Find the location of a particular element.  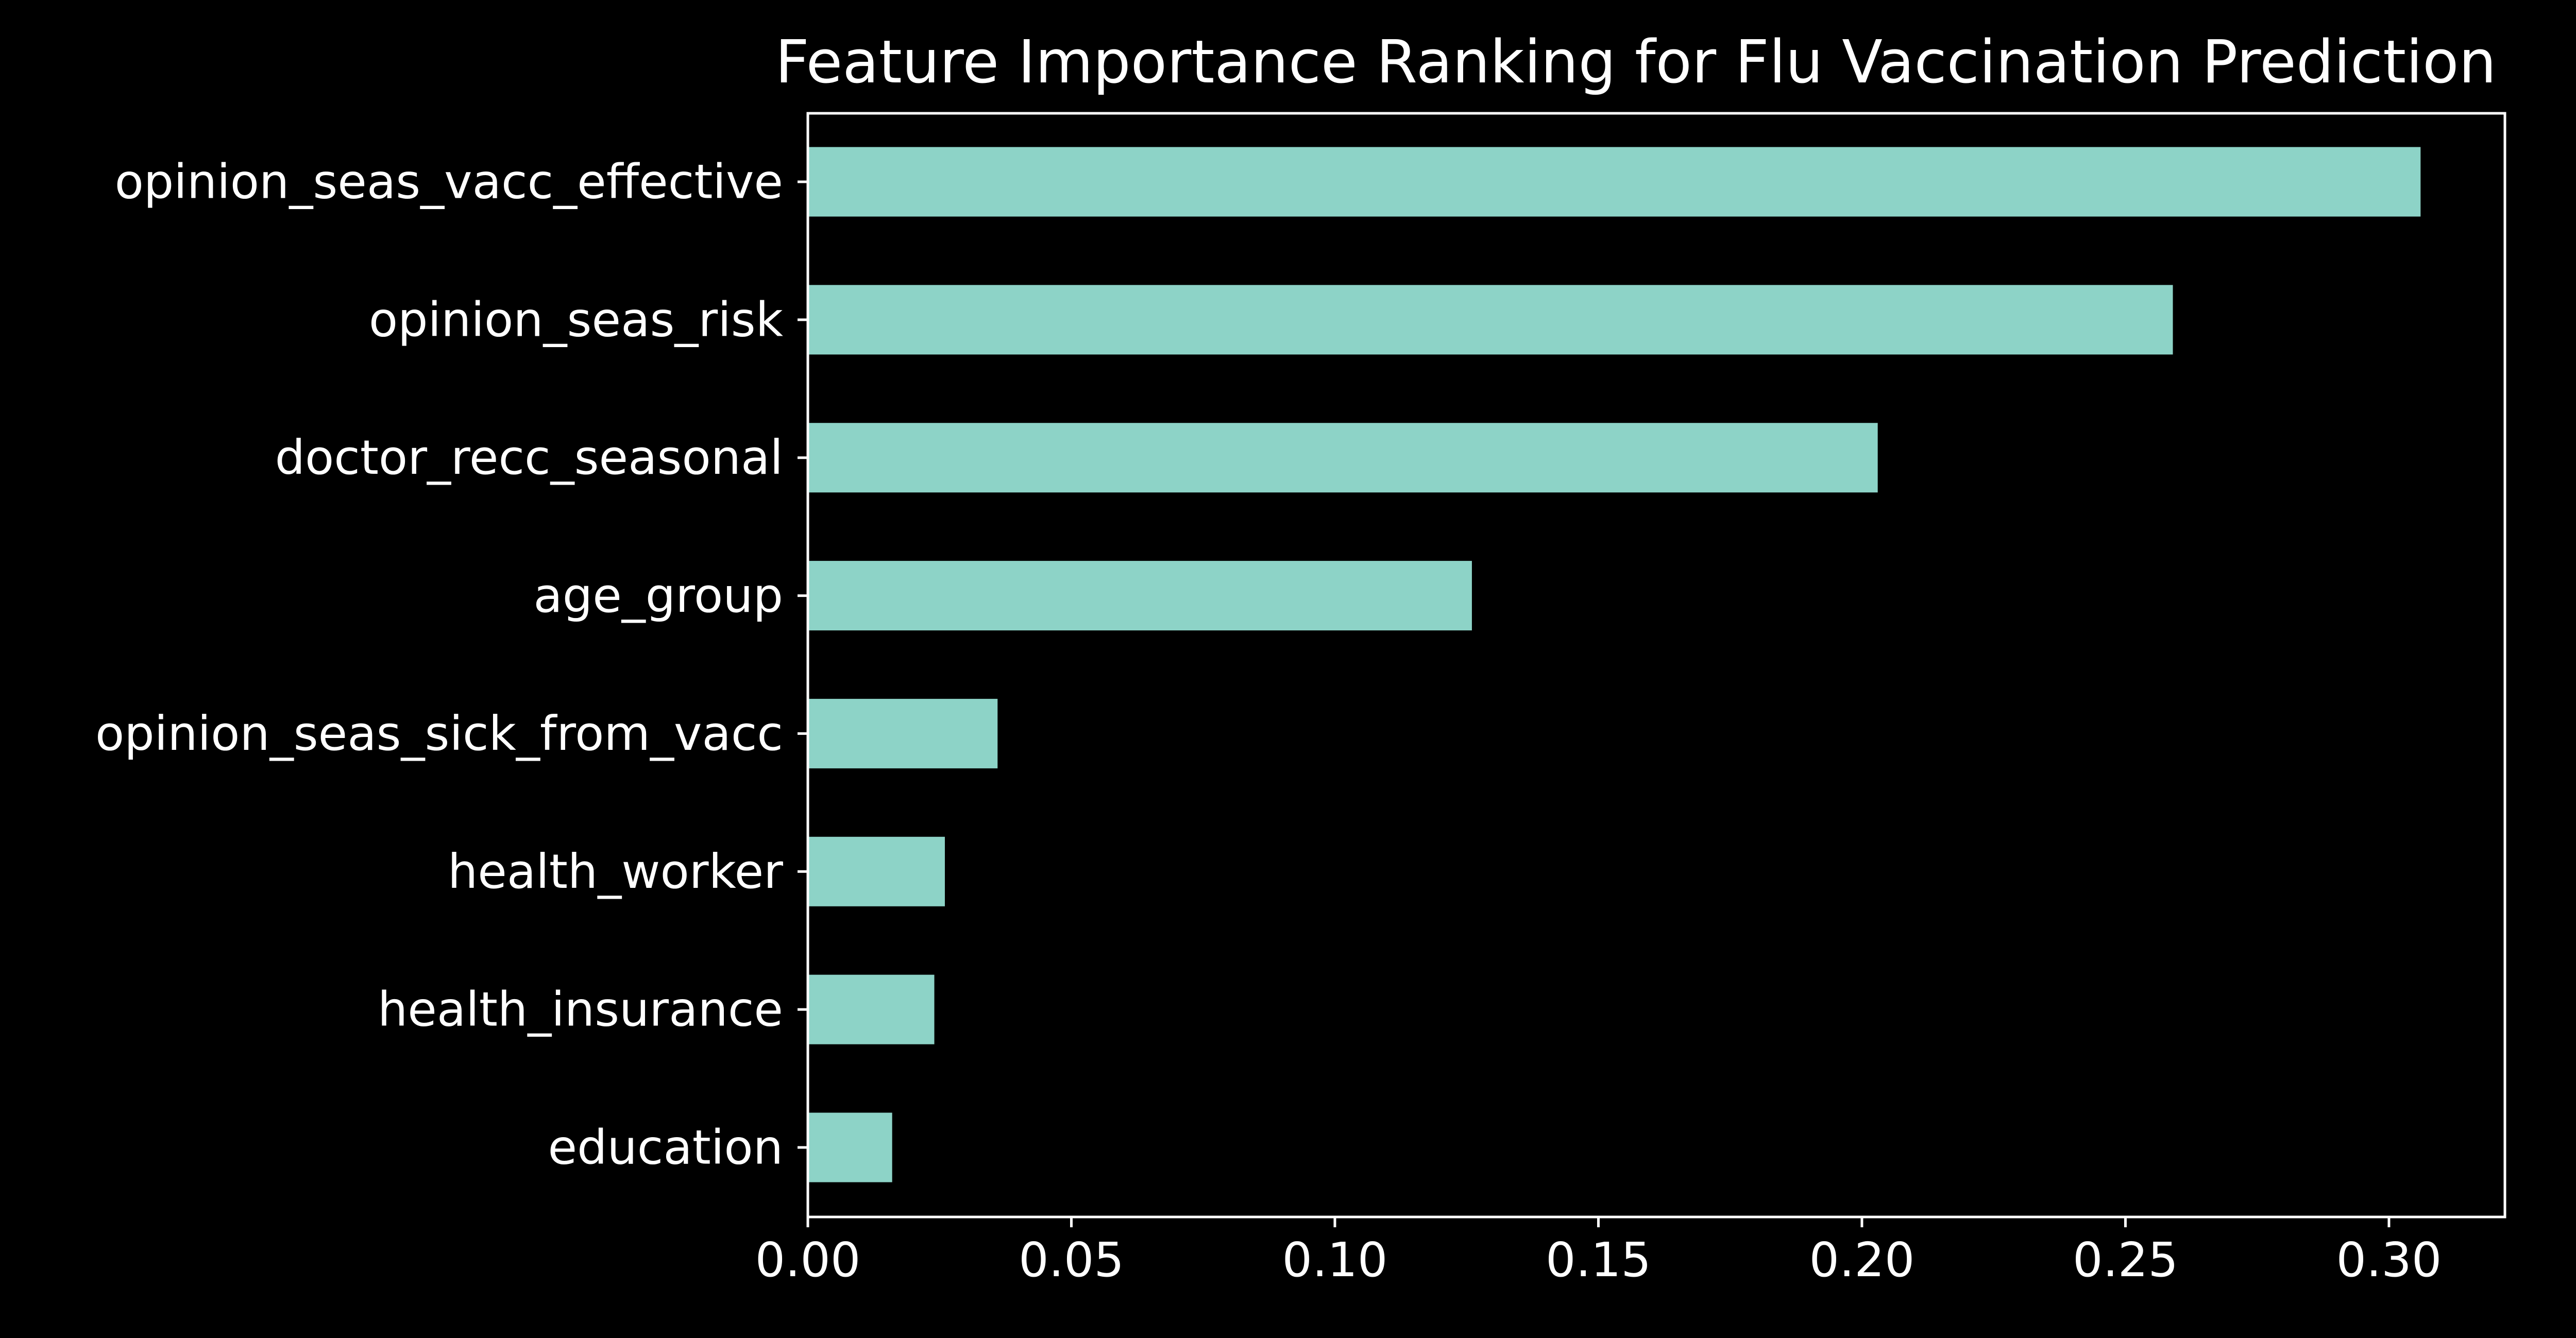

y-tick-label: opinion_seas_vacc_effective is located at coordinates (449, 182).